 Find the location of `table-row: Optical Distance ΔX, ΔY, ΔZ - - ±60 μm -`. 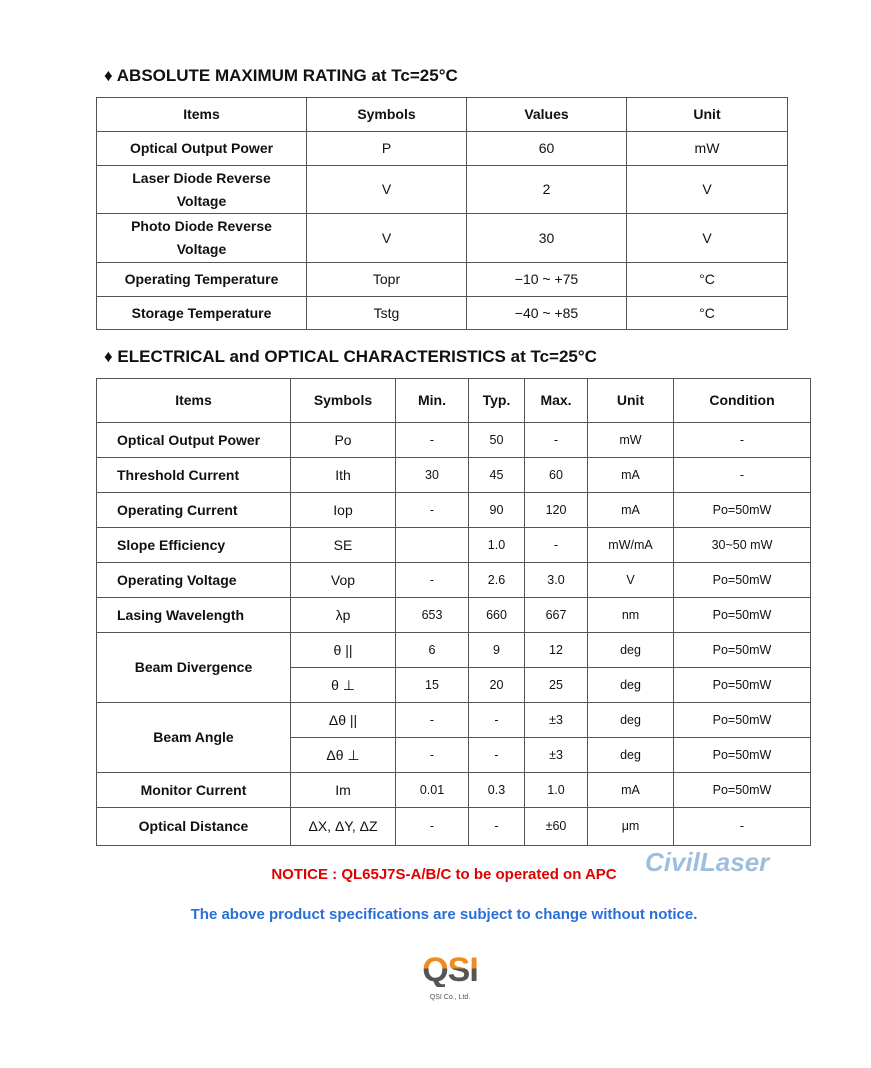

table-row: Optical Distance ΔX, ΔY, ΔZ - - ±60 μm - is located at coordinates (453, 826).